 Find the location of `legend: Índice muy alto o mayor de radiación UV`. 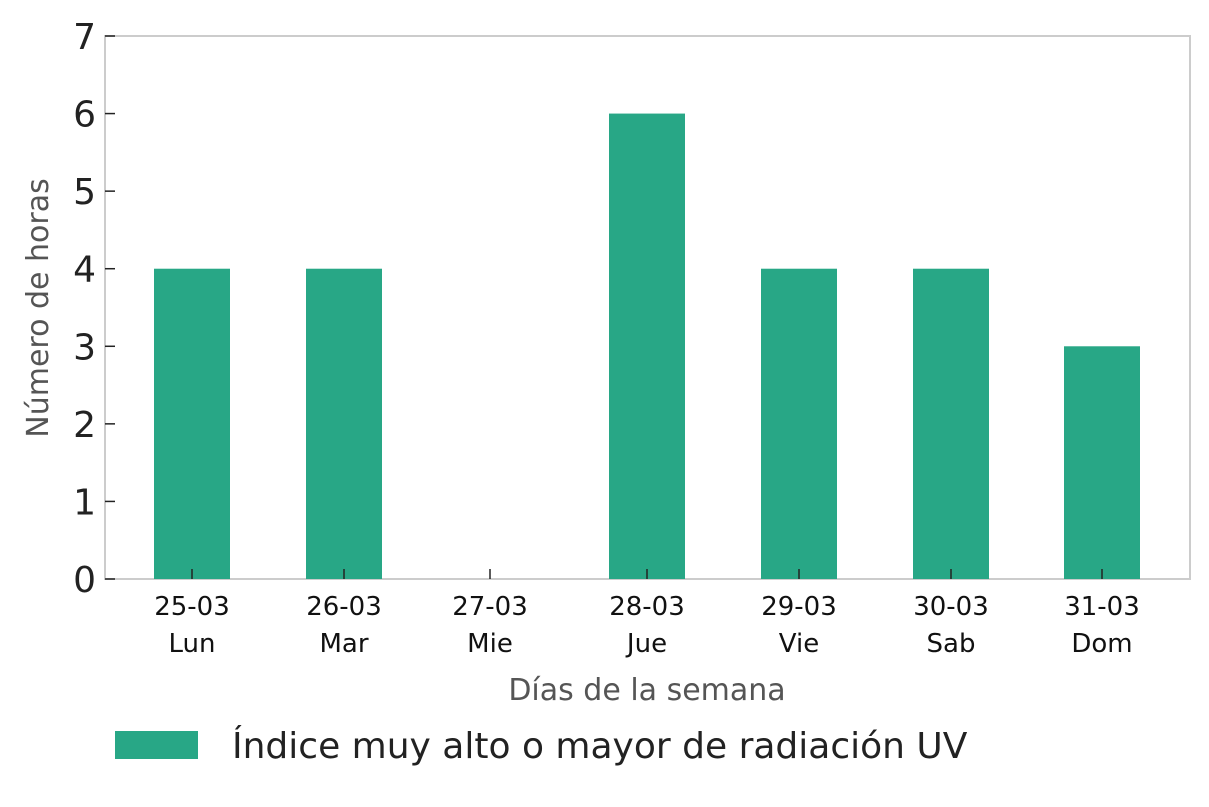

legend: Índice muy alto o mayor de radiación UV is located at coordinates (541, 746).